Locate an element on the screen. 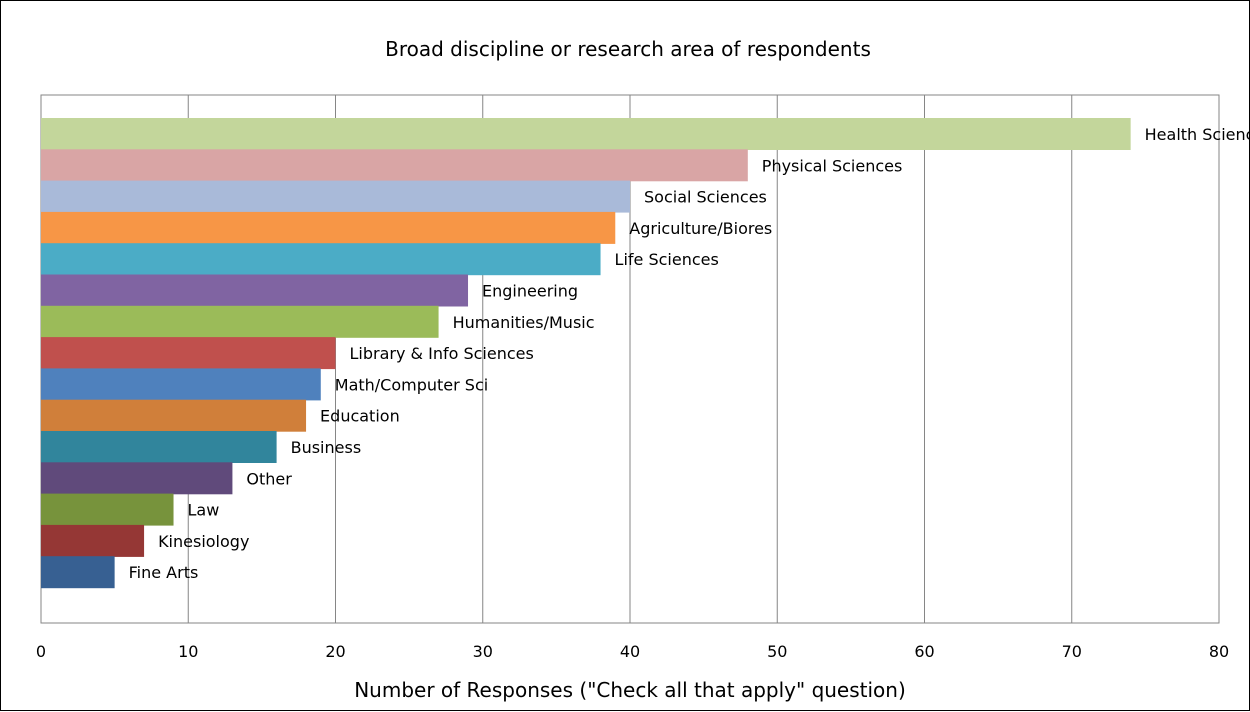 Image resolution: width=1250 pixels, height=712 pixels. bar-label: Life Sciences is located at coordinates (667, 259).